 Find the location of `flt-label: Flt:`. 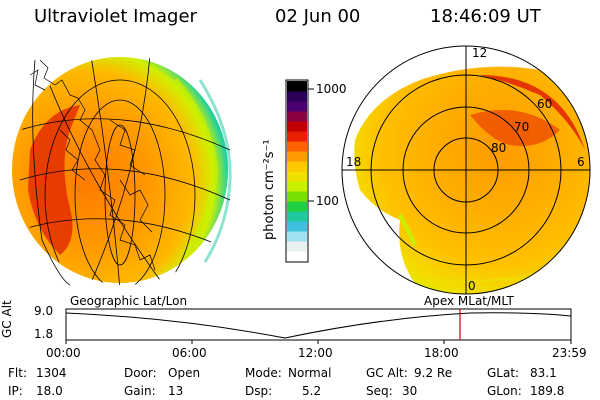

flt-label: Flt: is located at coordinates (17, 373).